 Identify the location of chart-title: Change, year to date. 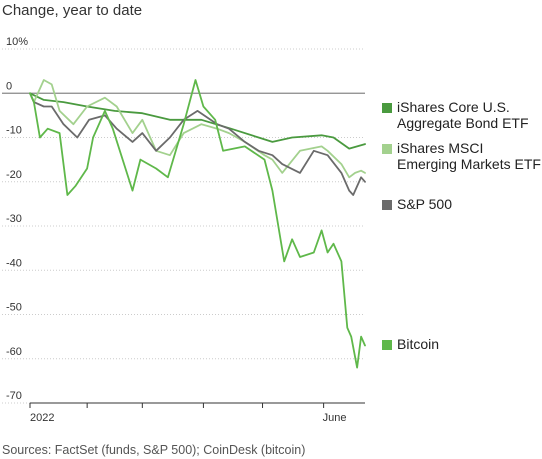
(72, 10).